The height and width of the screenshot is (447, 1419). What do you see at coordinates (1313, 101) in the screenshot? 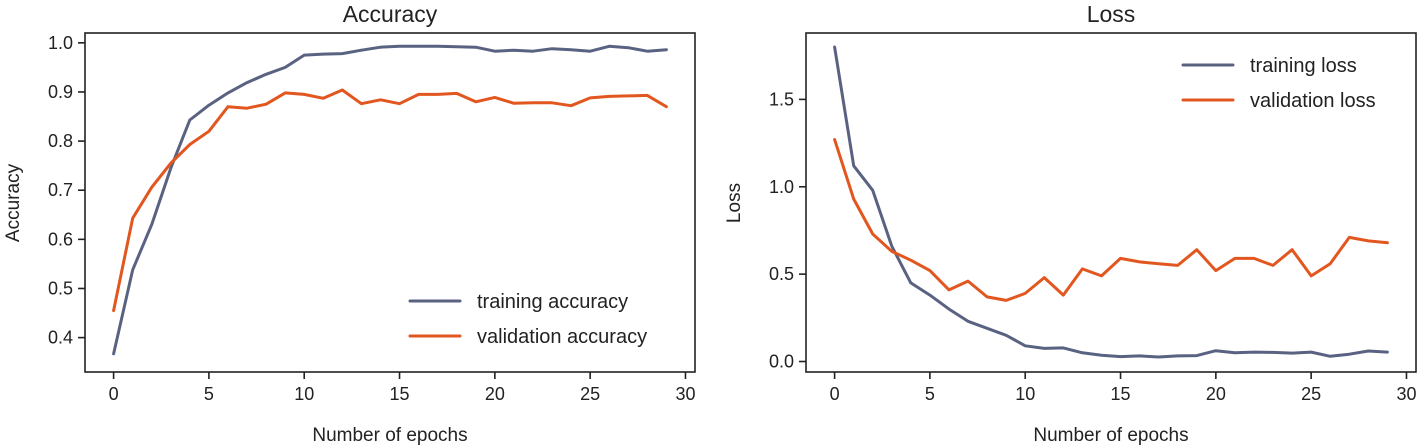
I see `legend-label-validation: validation loss` at bounding box center [1313, 101].